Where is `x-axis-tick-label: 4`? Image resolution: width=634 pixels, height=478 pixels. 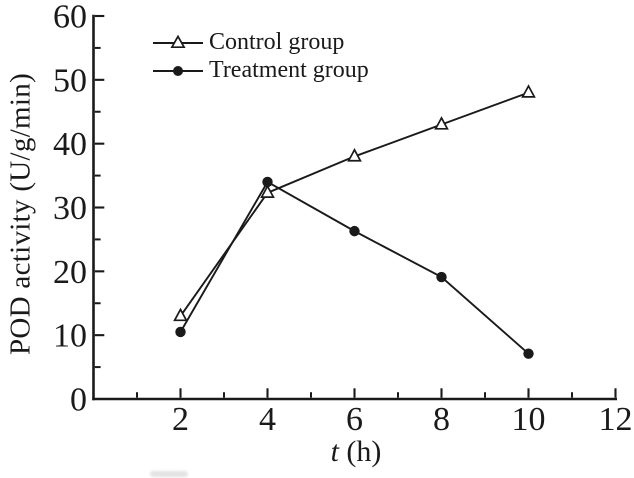 x-axis-tick-label: 4 is located at coordinates (267, 419).